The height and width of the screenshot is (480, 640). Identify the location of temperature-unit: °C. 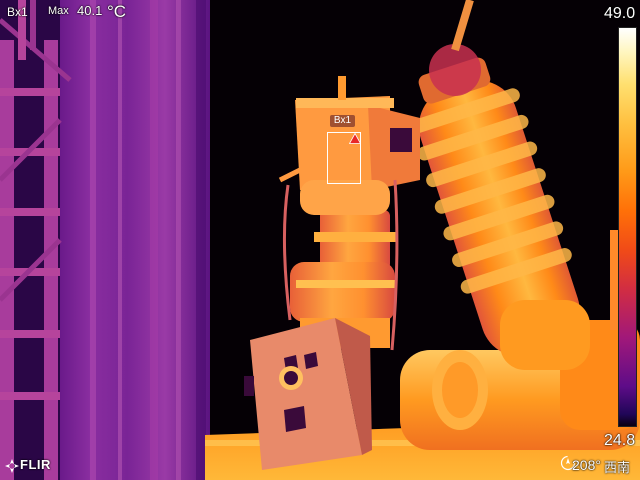
(117, 11).